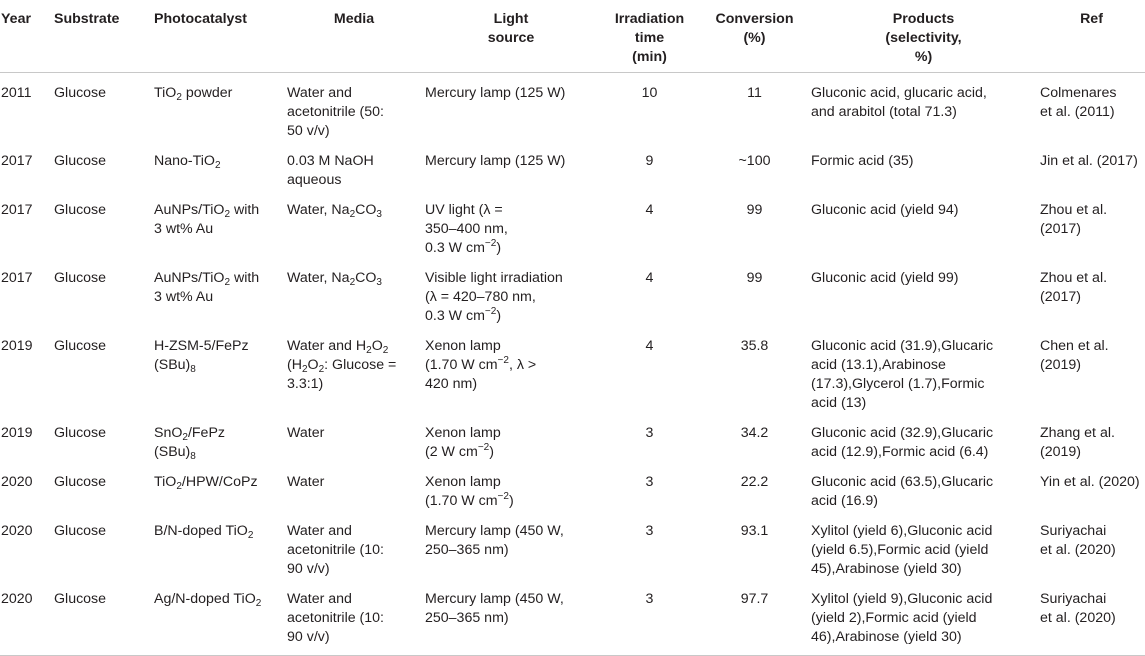 This screenshot has height=656, width=1145. What do you see at coordinates (1089, 161) in the screenshot?
I see `cell-ref: Jin et al. (2017)` at bounding box center [1089, 161].